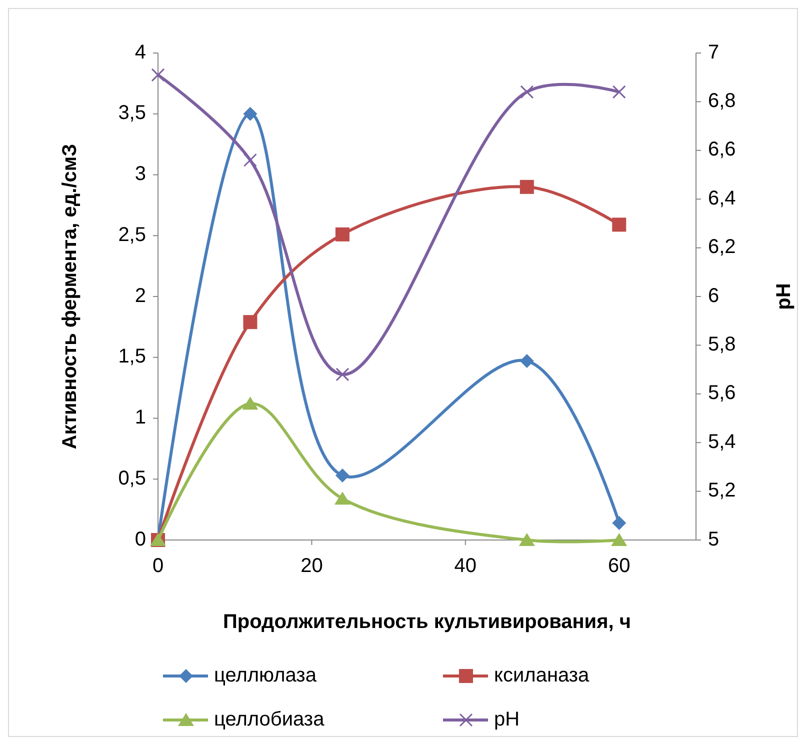 This screenshot has height=745, width=806. What do you see at coordinates (70, 297) in the screenshot?
I see `y-axis-title: Активность фермента, ед./смЗ` at bounding box center [70, 297].